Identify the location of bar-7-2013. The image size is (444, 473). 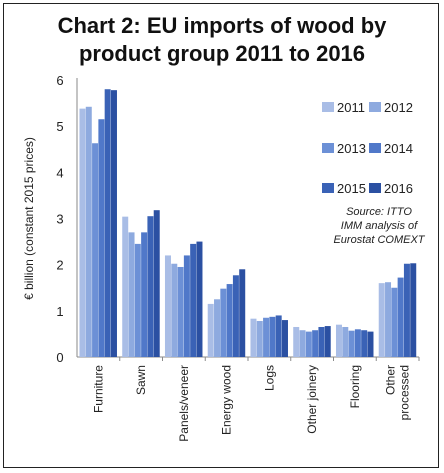
(351, 343).